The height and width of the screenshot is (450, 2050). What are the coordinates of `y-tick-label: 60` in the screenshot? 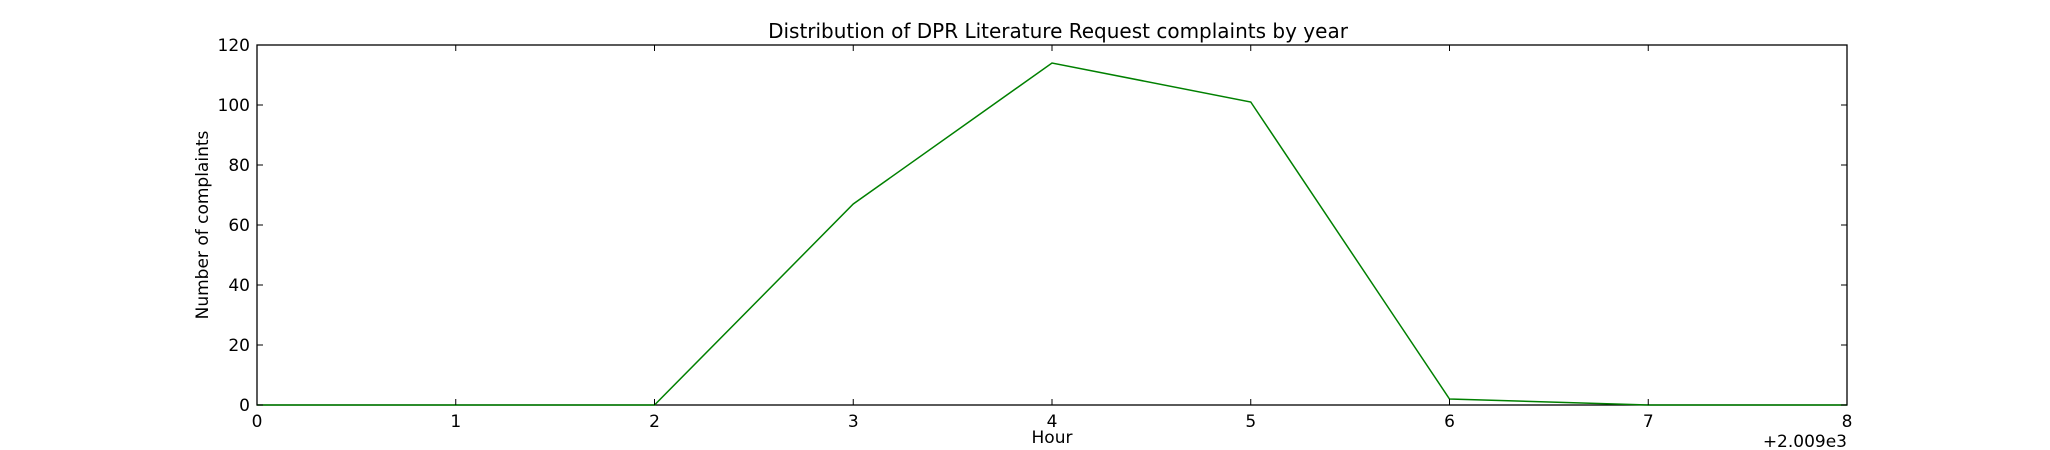 It's located at (239, 226).